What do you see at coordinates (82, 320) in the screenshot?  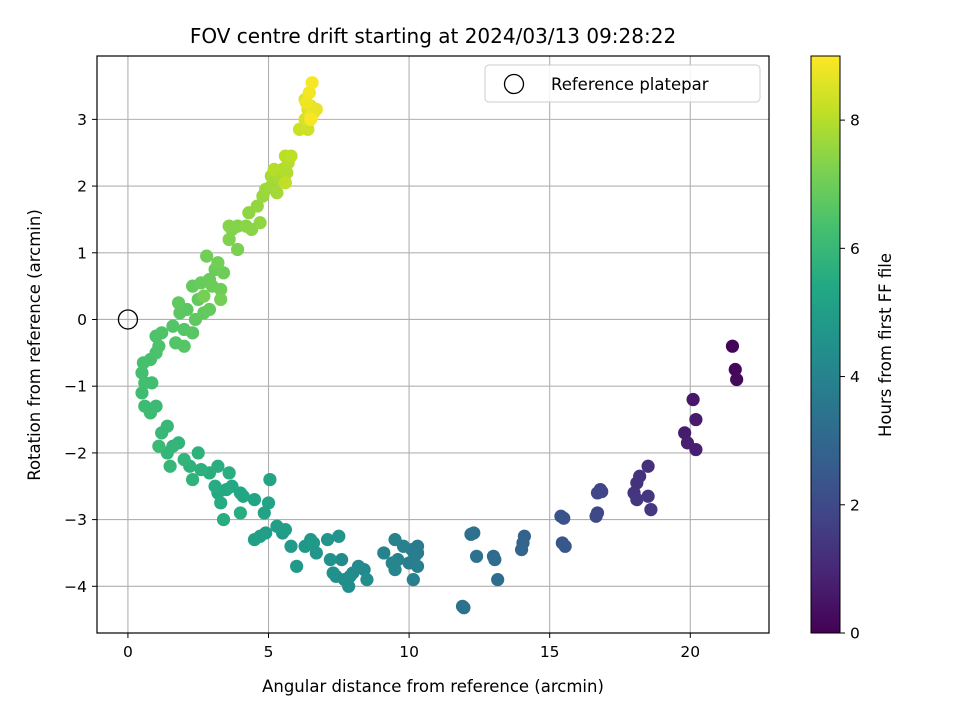 I see `y-tick-label: 0` at bounding box center [82, 320].